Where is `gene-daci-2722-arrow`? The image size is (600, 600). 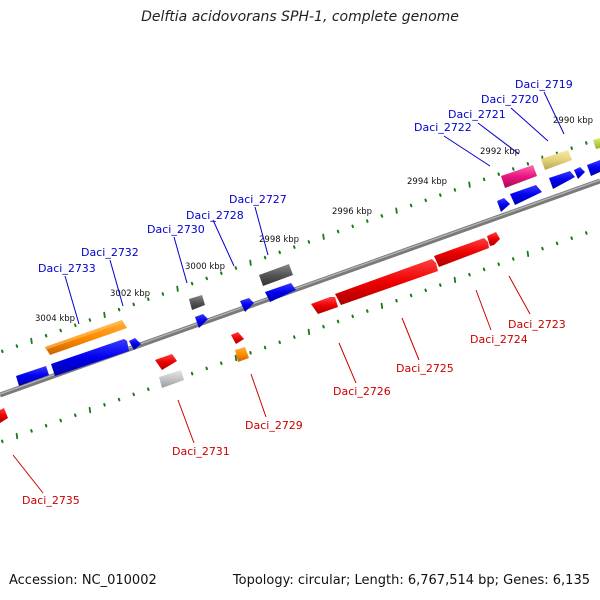 gene-daci-2722-arrow is located at coordinates (503, 205).